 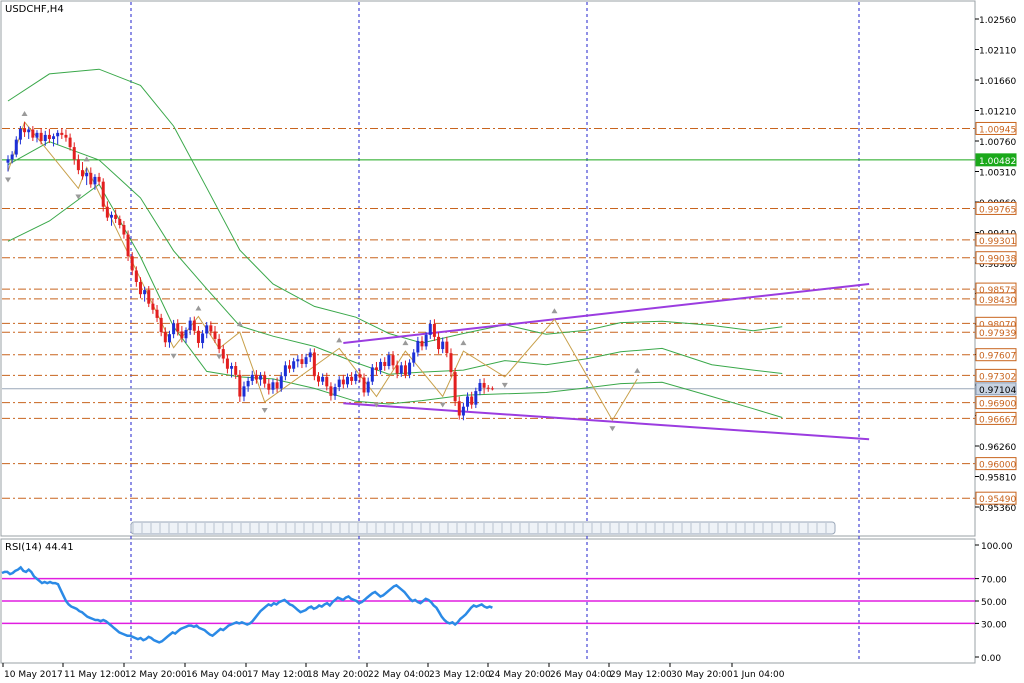 I want to click on time-axis-label: 23 May 12:00, so click(x=460, y=675).